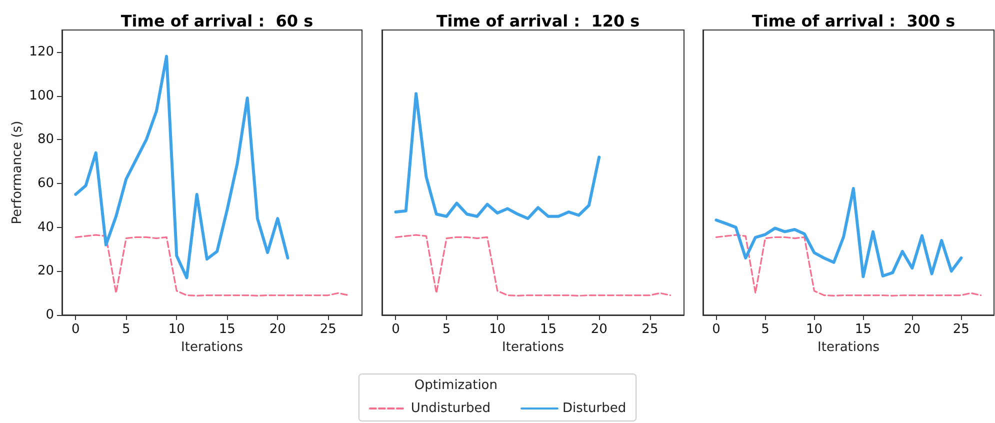 Image resolution: width=995 pixels, height=423 pixels. What do you see at coordinates (456, 385) in the screenshot?
I see `legend-title: Optimization` at bounding box center [456, 385].